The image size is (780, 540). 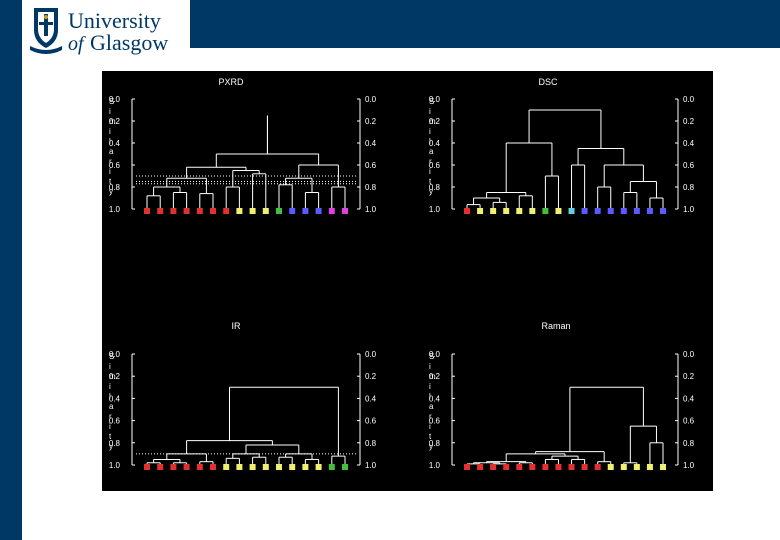 What do you see at coordinates (46, 31) in the screenshot?
I see `crest-icon` at bounding box center [46, 31].